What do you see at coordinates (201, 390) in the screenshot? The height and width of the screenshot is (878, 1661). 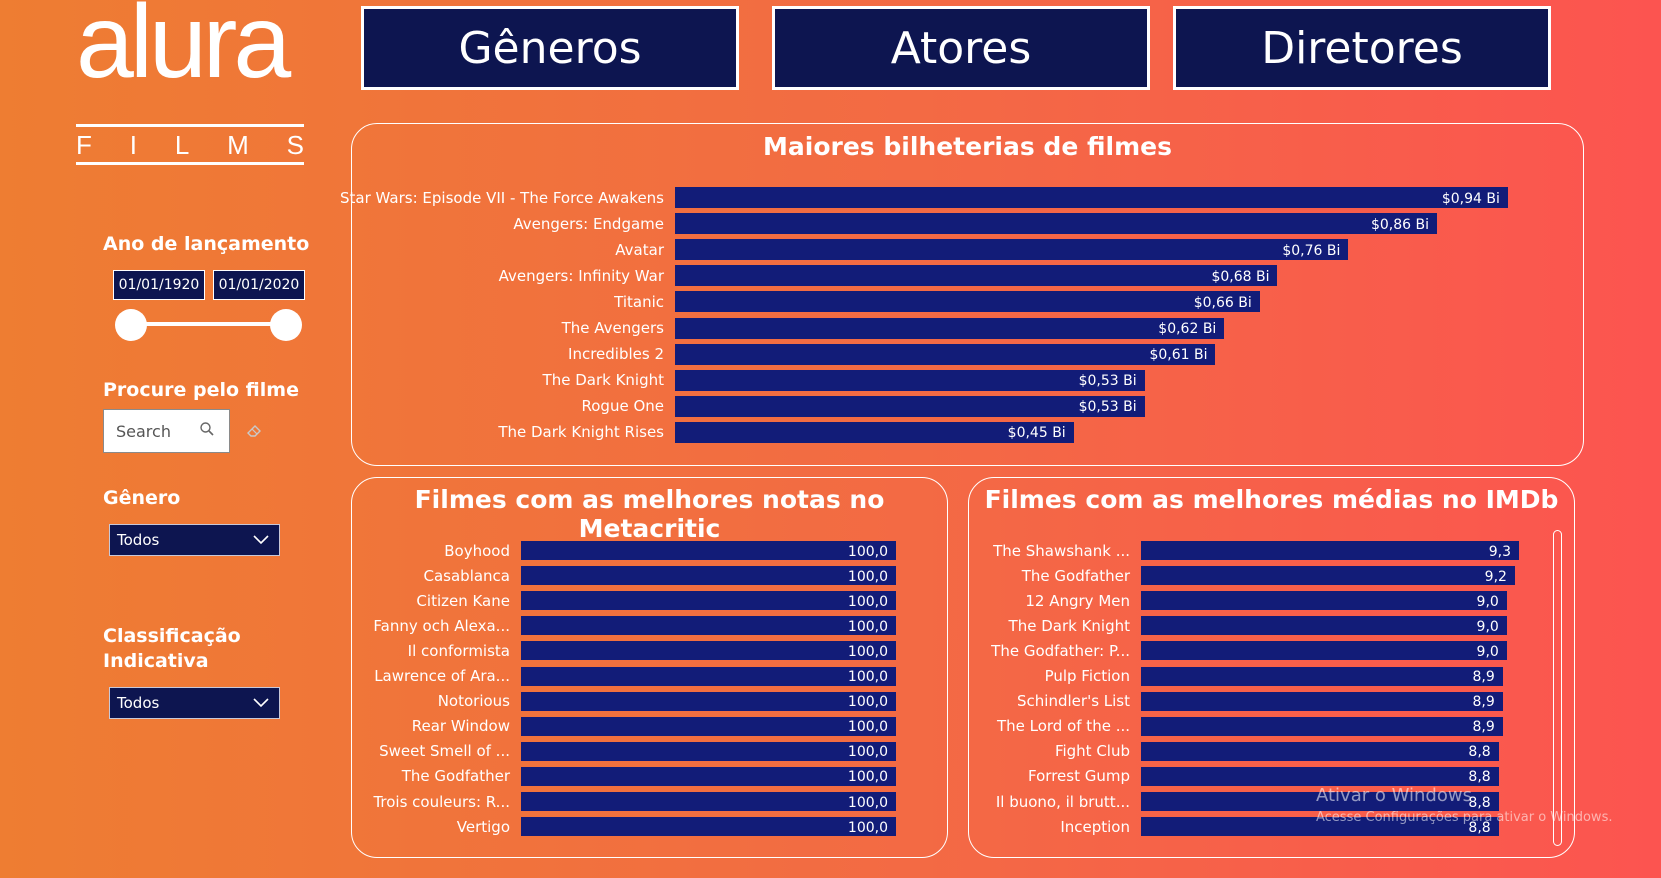 I see `search-label: Procure pelo filme` at bounding box center [201, 390].